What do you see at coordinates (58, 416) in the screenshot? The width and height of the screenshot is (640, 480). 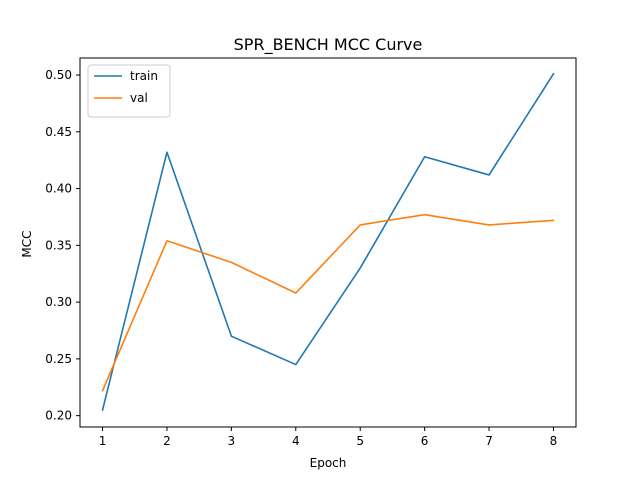 I see `y-tick-label: 0.20` at bounding box center [58, 416].